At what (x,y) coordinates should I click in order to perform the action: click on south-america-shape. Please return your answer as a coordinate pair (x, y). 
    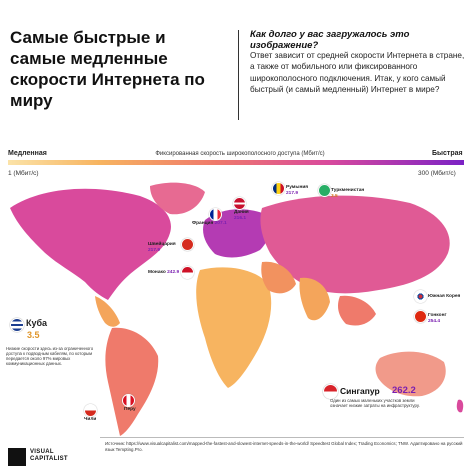
    Looking at the image, I should click on (132, 381).